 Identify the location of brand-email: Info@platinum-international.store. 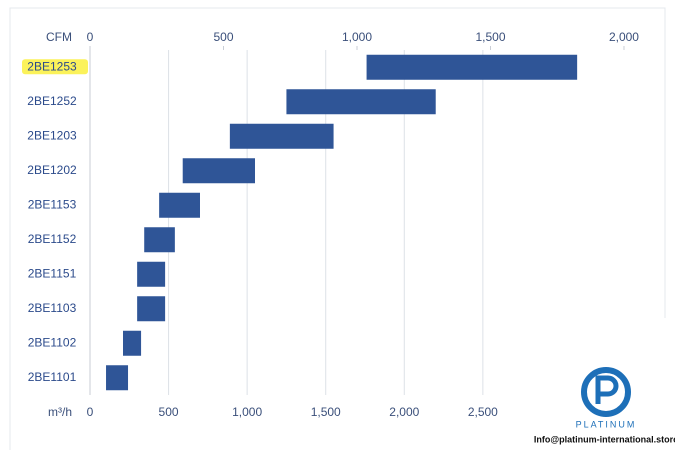
(604, 439).